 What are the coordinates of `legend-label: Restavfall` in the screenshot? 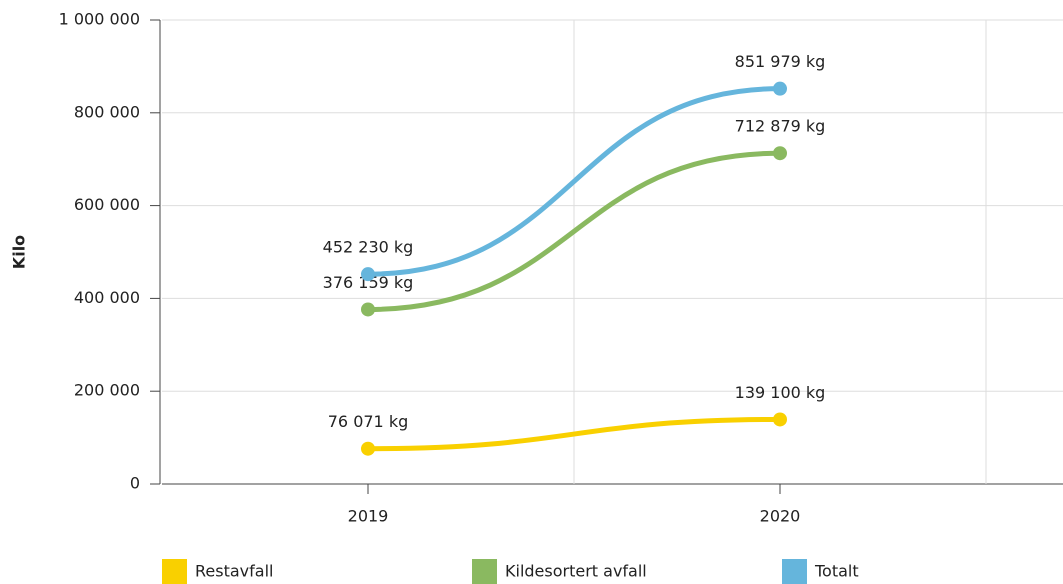 It's located at (234, 571).